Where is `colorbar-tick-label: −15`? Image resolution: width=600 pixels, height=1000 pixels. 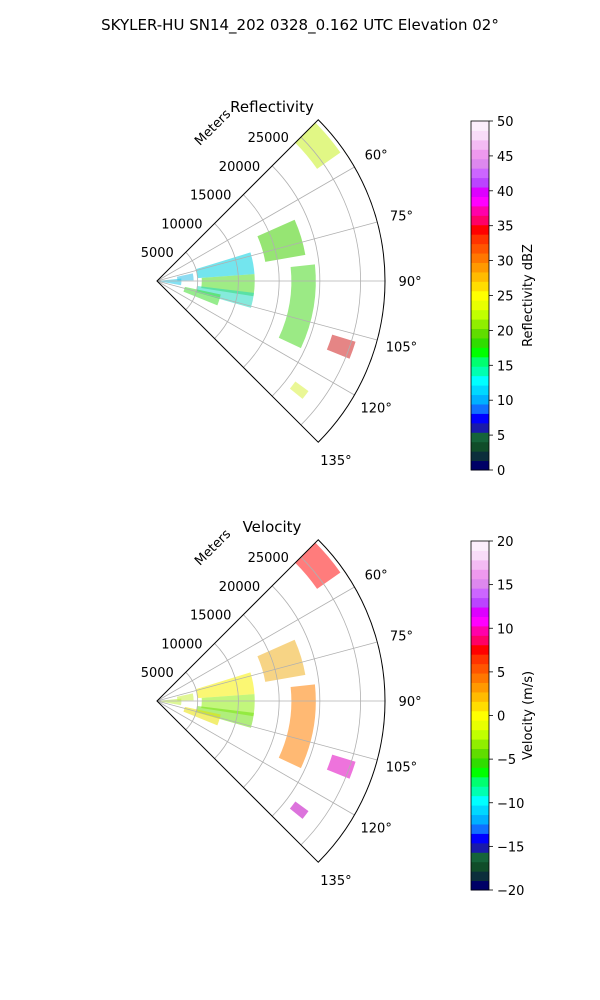 colorbar-tick-label: −15 is located at coordinates (510, 847).